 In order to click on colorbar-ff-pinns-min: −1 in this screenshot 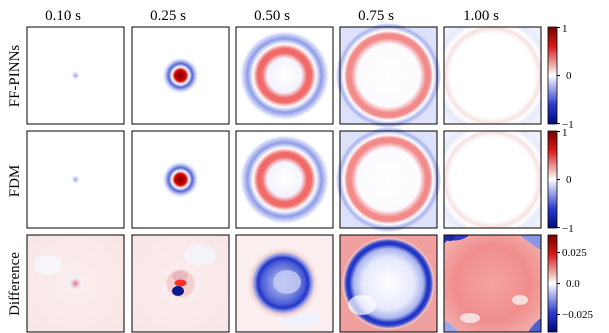, I will do `click(568, 125)`.